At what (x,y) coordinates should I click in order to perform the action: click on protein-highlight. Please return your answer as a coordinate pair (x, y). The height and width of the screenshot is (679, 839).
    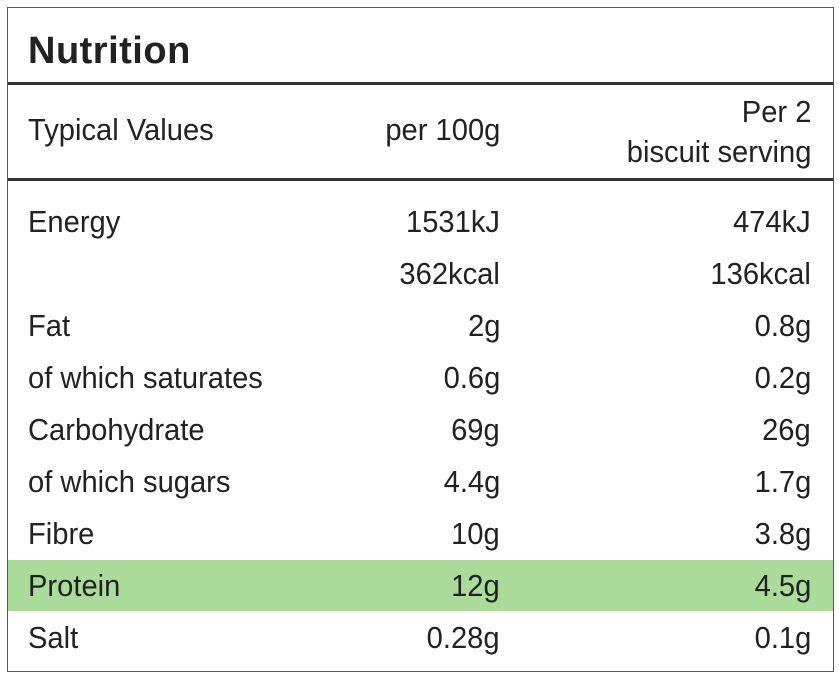
    Looking at the image, I should click on (420, 585).